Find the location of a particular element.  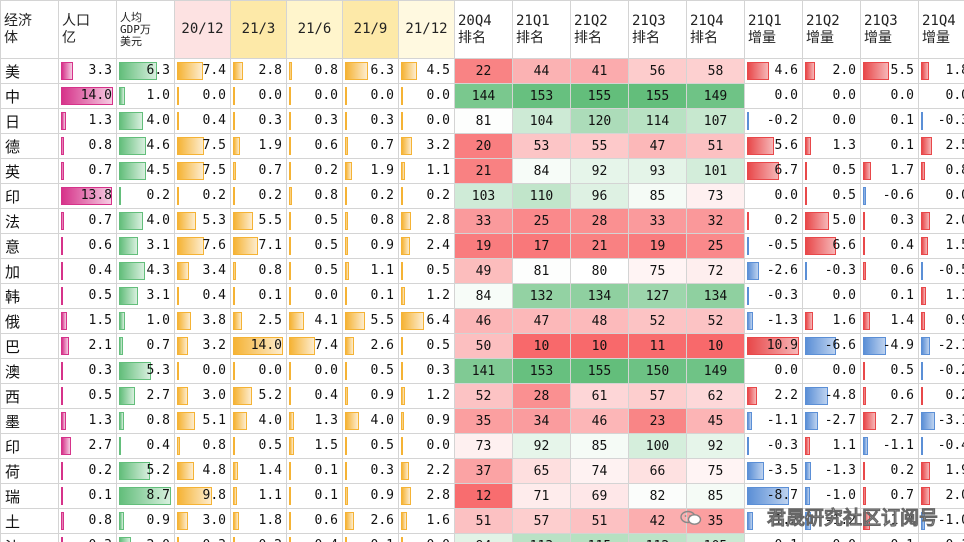

rate-cell: 5.3 is located at coordinates (202, 221).